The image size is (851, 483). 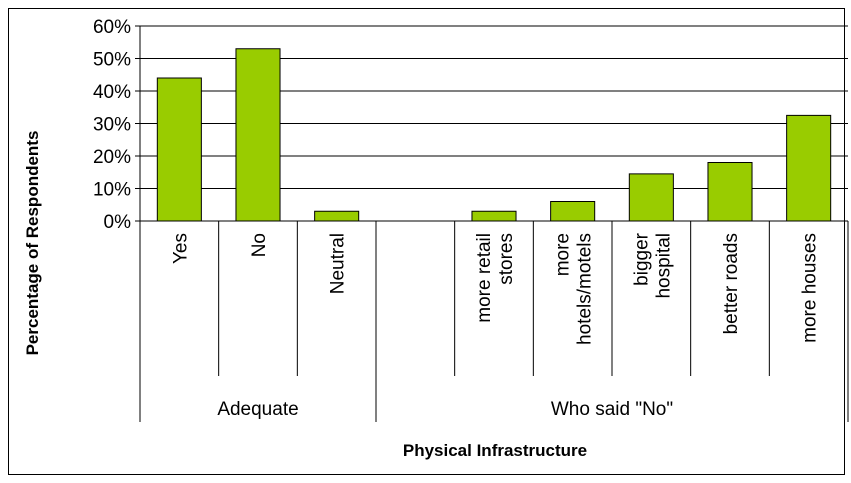 I want to click on category-label: Yes, so click(x=180, y=248).